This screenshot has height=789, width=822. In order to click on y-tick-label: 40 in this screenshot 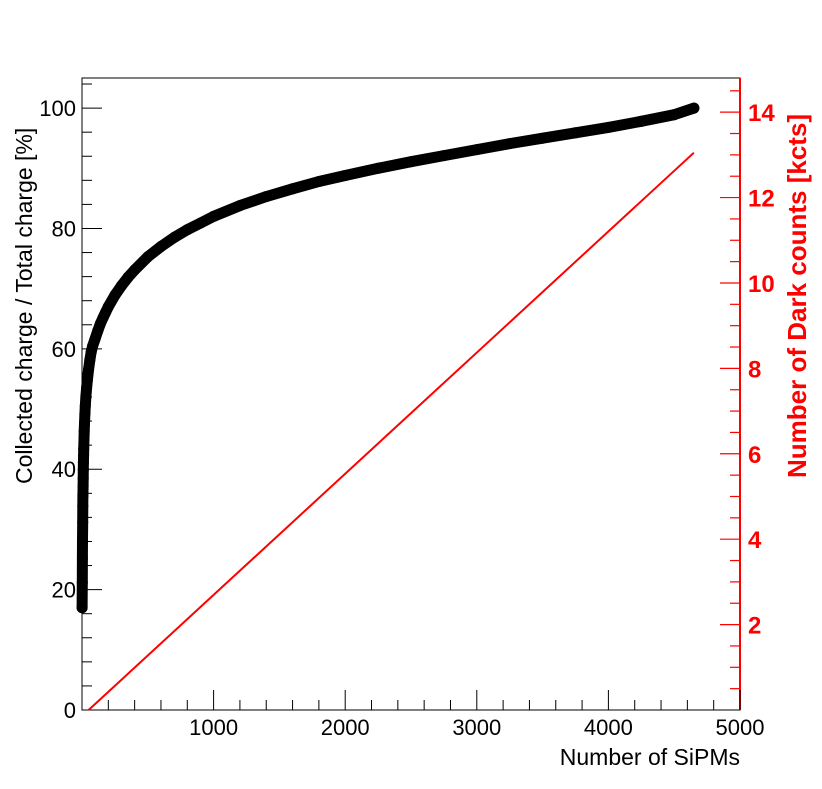, I will do `click(64, 469)`.